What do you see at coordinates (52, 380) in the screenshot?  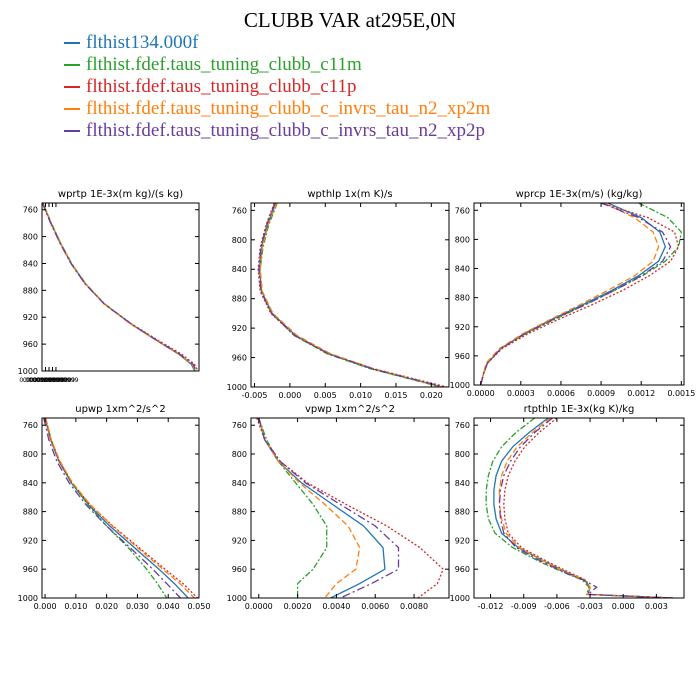 I see `x-tick-label: 0.0029999999` at bounding box center [52, 380].